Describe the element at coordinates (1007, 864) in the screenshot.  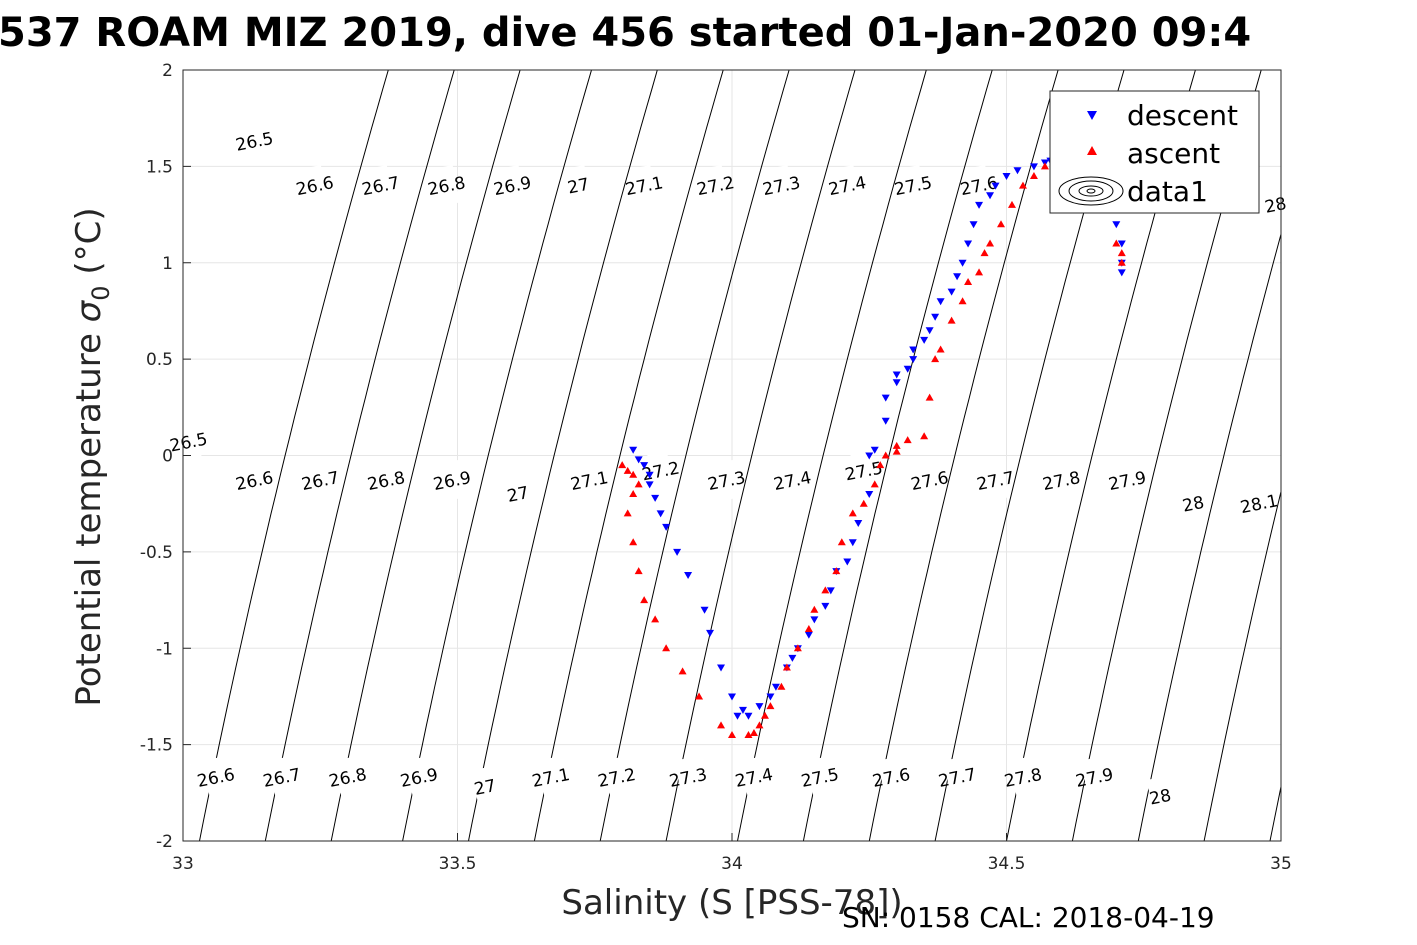
I see `x-tick-label: 34.5` at that location.